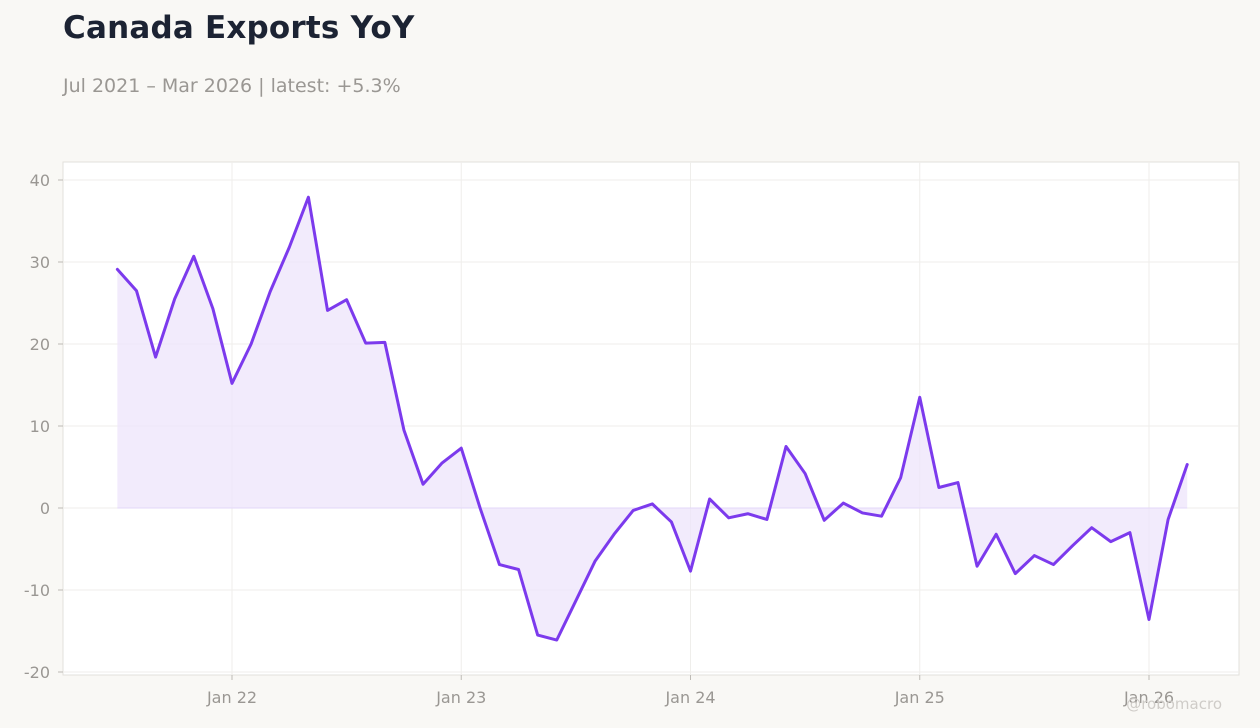 This screenshot has height=728, width=1260. Describe the element at coordinates (919, 697) in the screenshot. I see `x-tick-label: Jan 25` at that location.